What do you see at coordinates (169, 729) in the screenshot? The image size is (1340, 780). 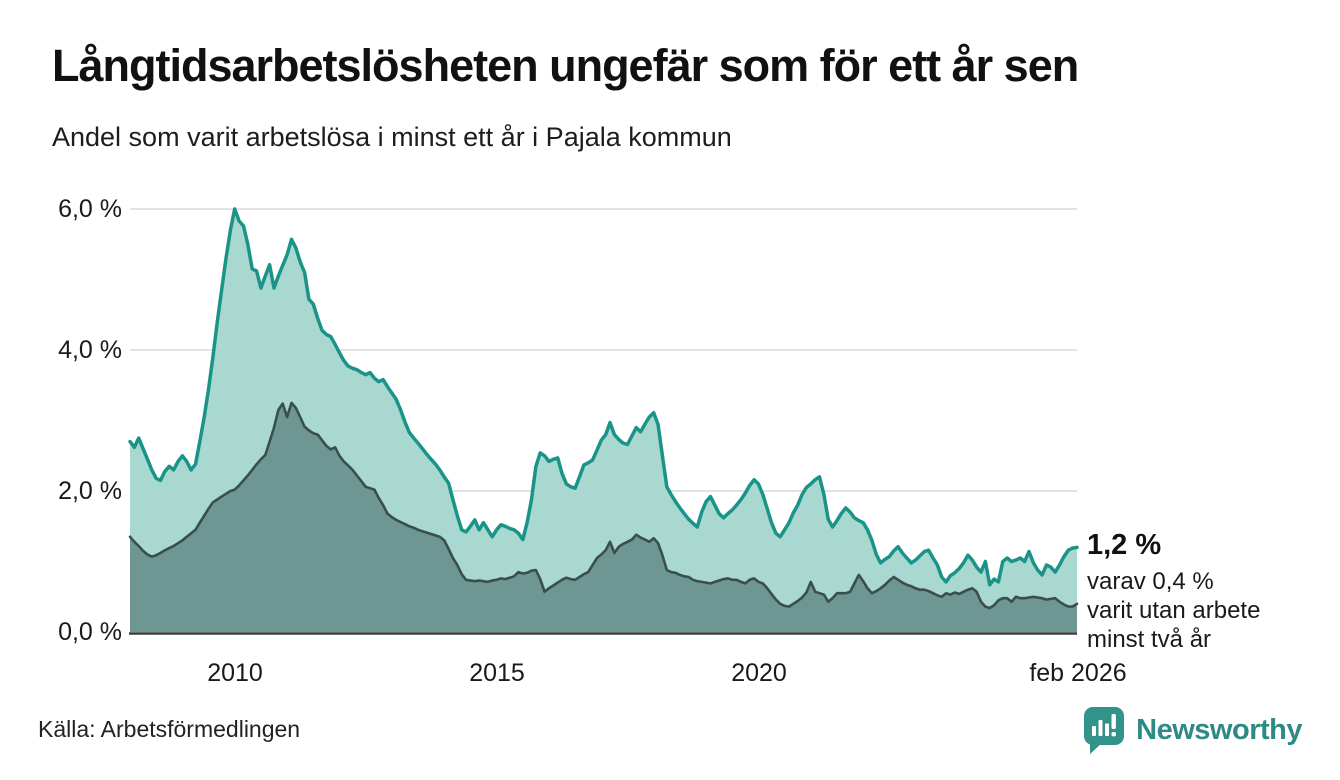 I see `source-attribution: Källa: Arbetsförmedlingen` at bounding box center [169, 729].